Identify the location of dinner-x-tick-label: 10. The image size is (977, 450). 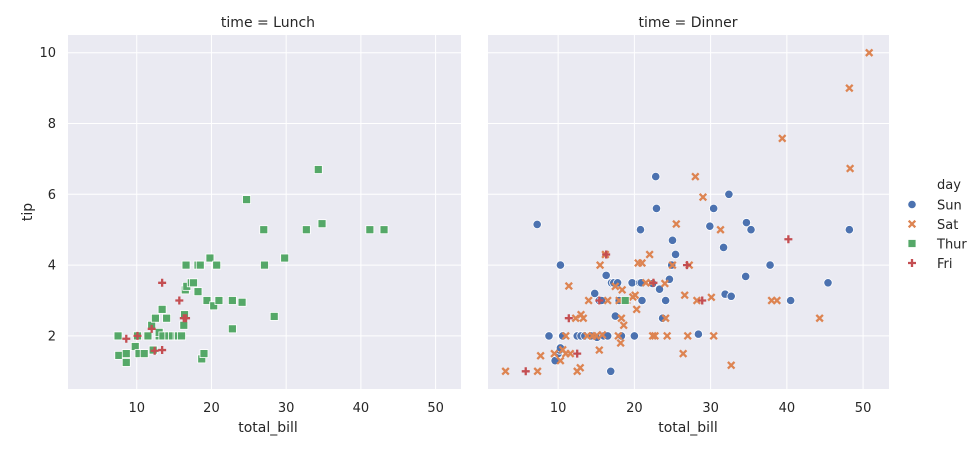
(558, 408).